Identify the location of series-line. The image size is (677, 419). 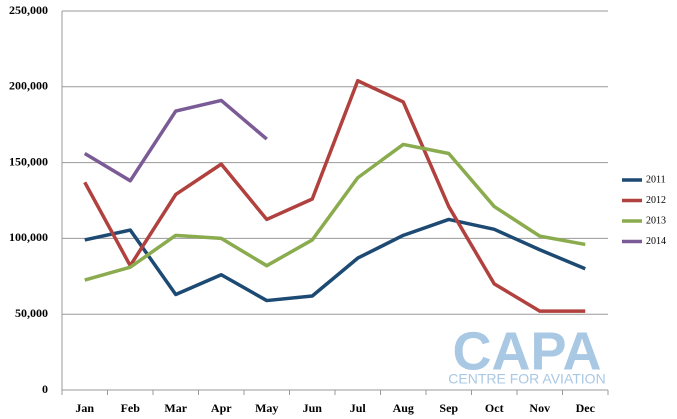
(175, 140).